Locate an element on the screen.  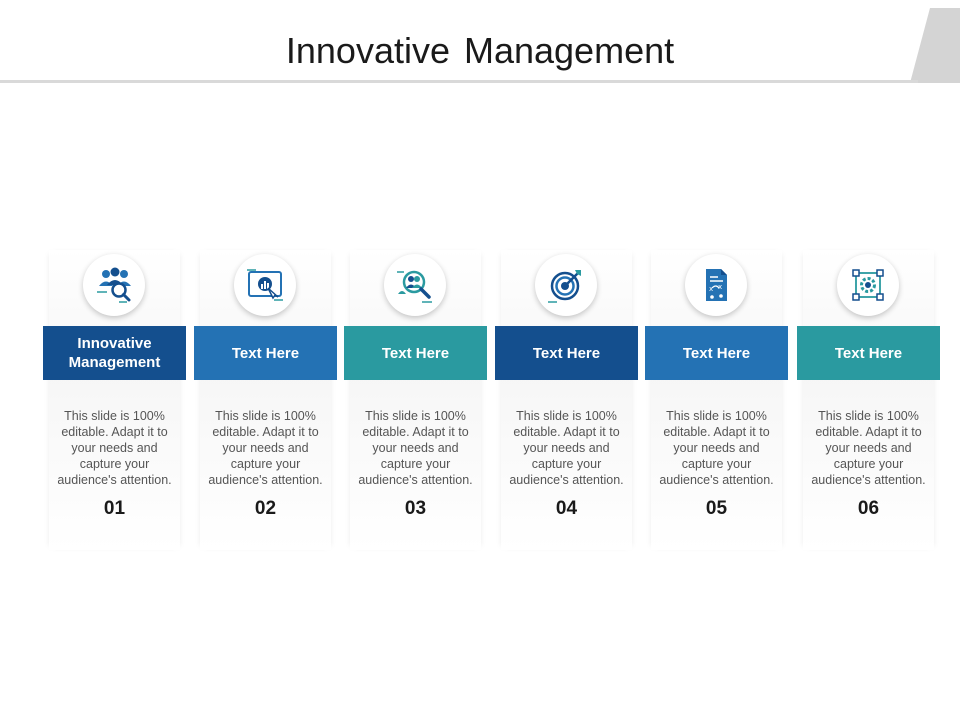
step-number: 03 is located at coordinates (415, 508).